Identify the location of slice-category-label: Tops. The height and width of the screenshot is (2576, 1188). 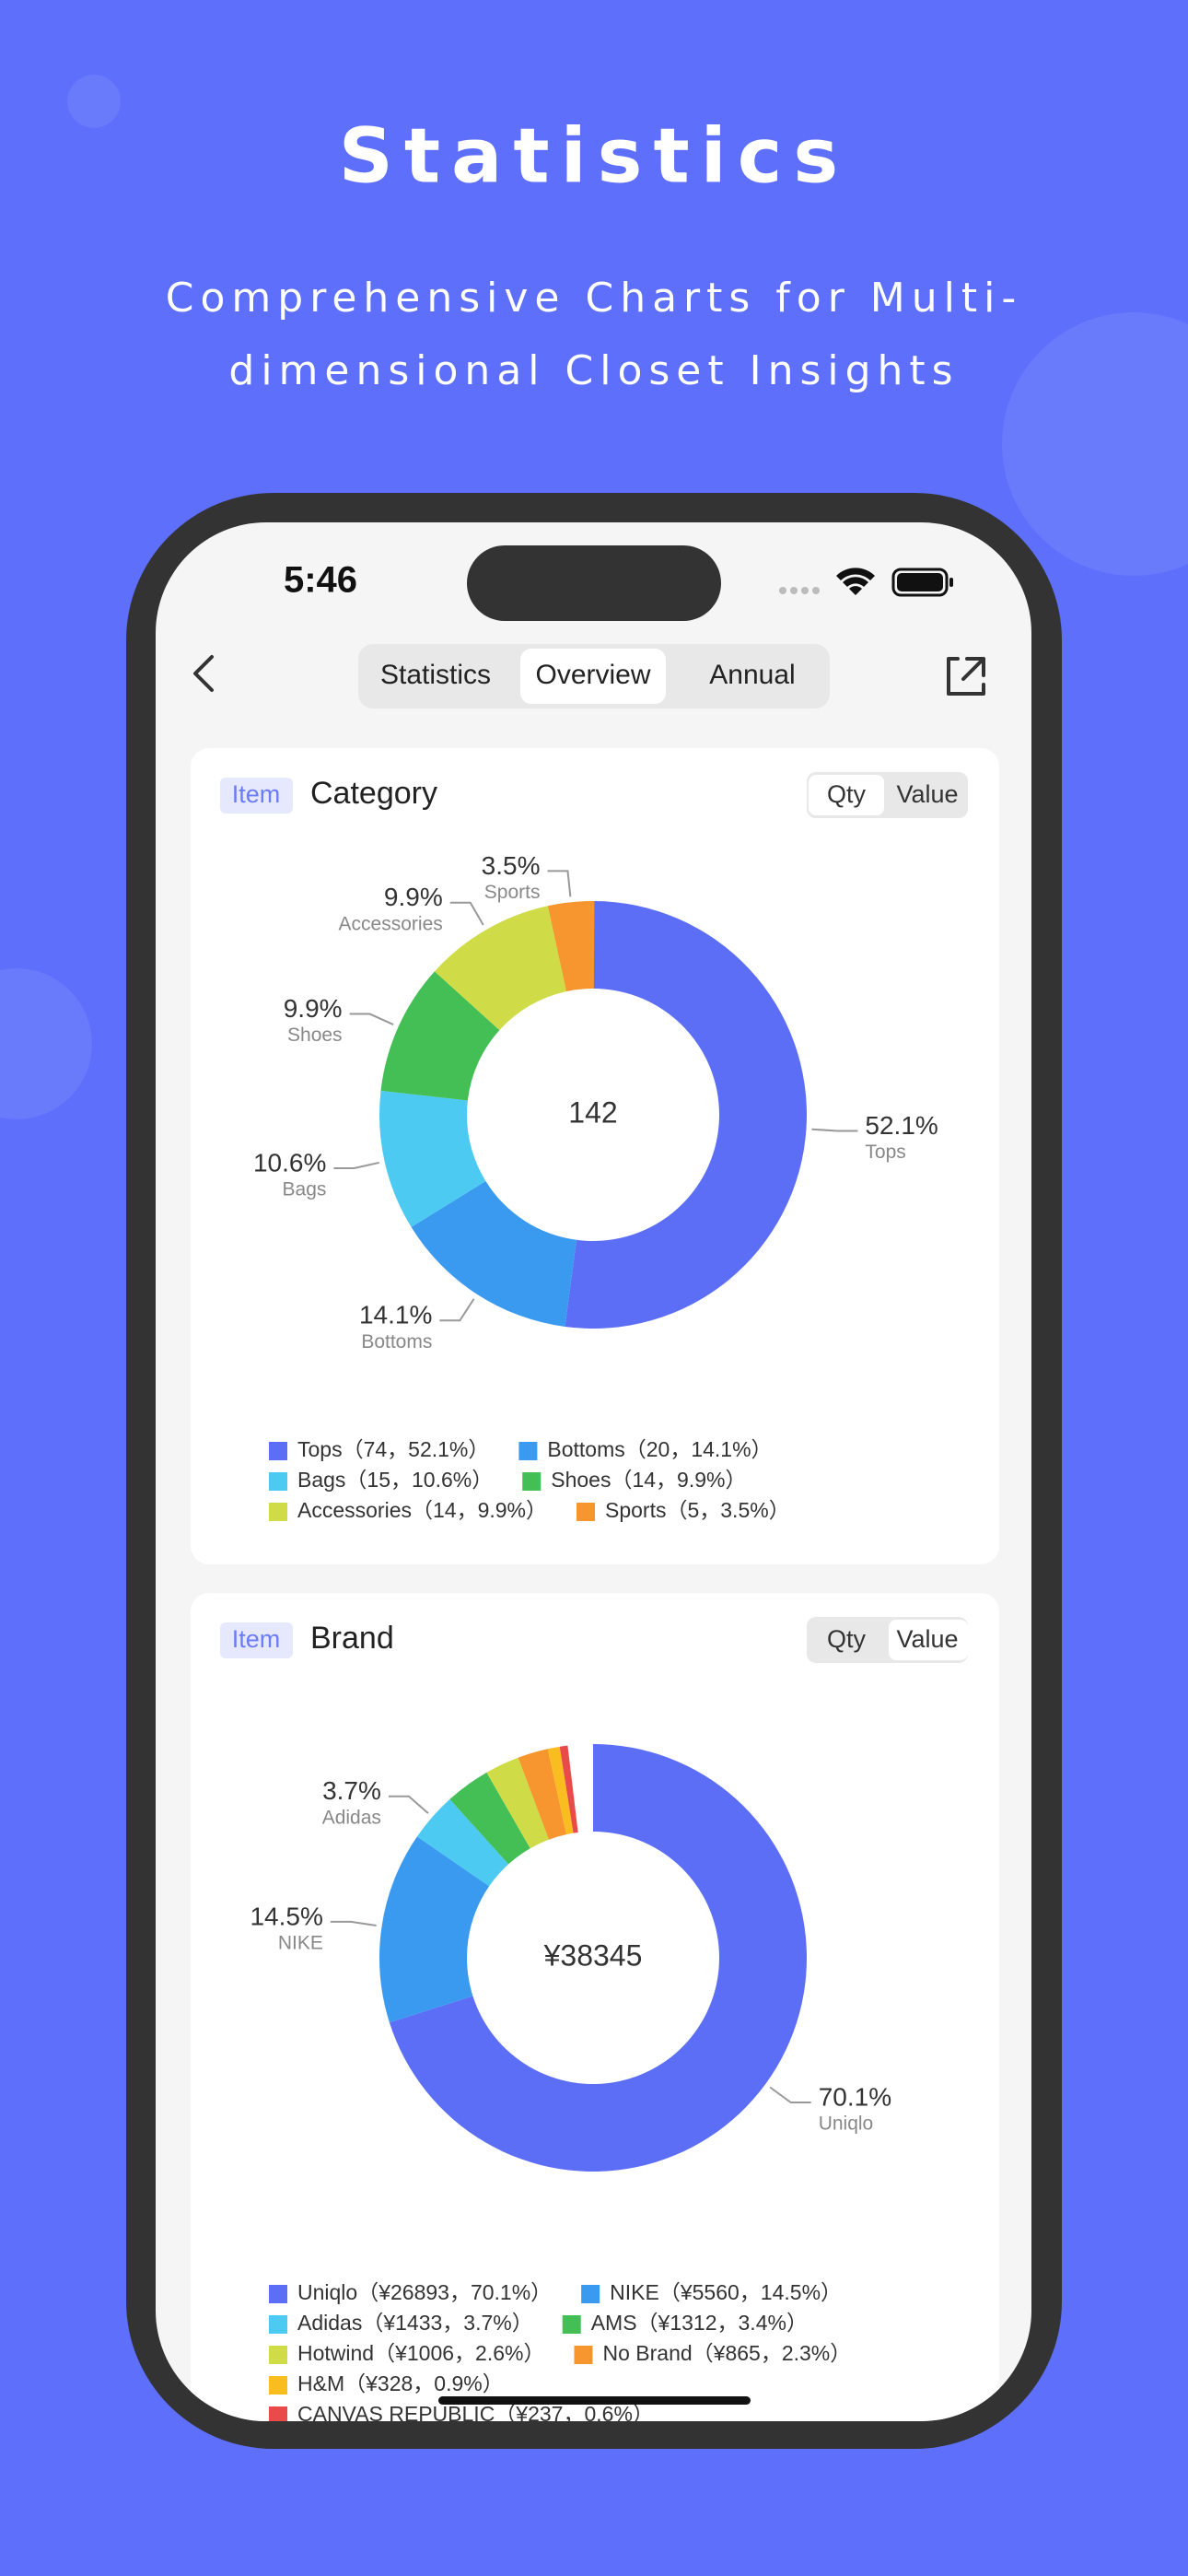
(885, 1152).